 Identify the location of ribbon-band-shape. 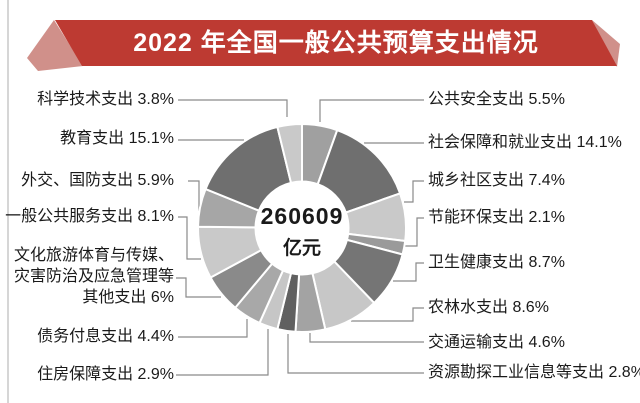
(336, 43).